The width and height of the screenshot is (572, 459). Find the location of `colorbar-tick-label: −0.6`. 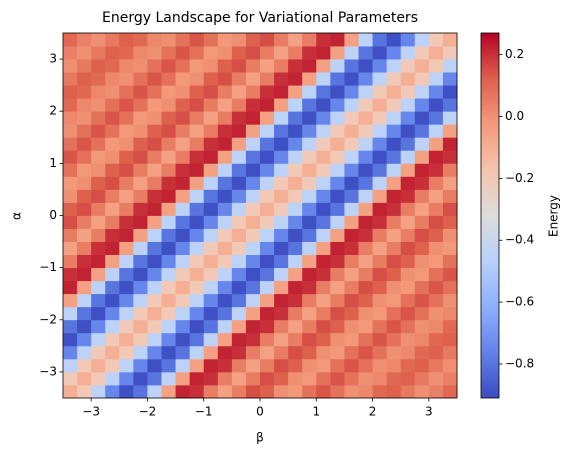

colorbar-tick-label: −0.6 is located at coordinates (519, 302).